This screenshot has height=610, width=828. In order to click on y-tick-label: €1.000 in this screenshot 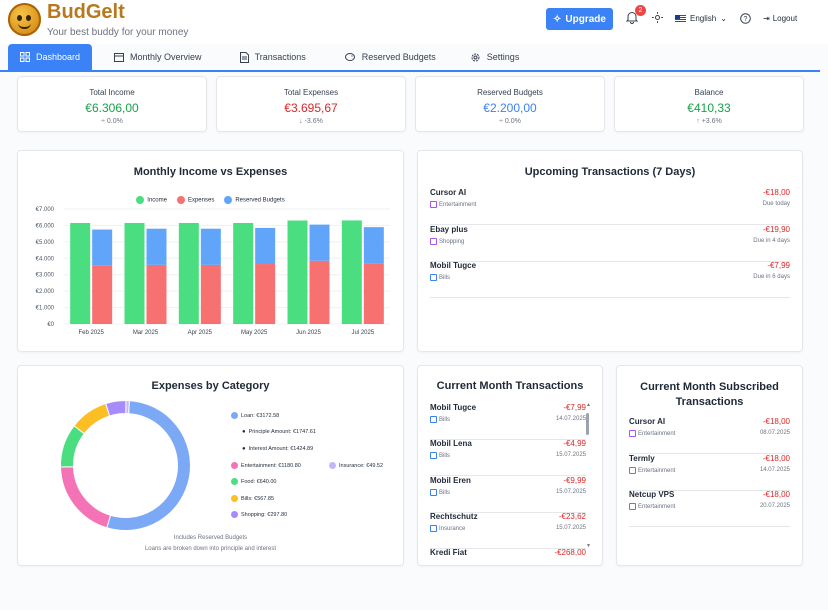, I will do `click(45, 309)`.